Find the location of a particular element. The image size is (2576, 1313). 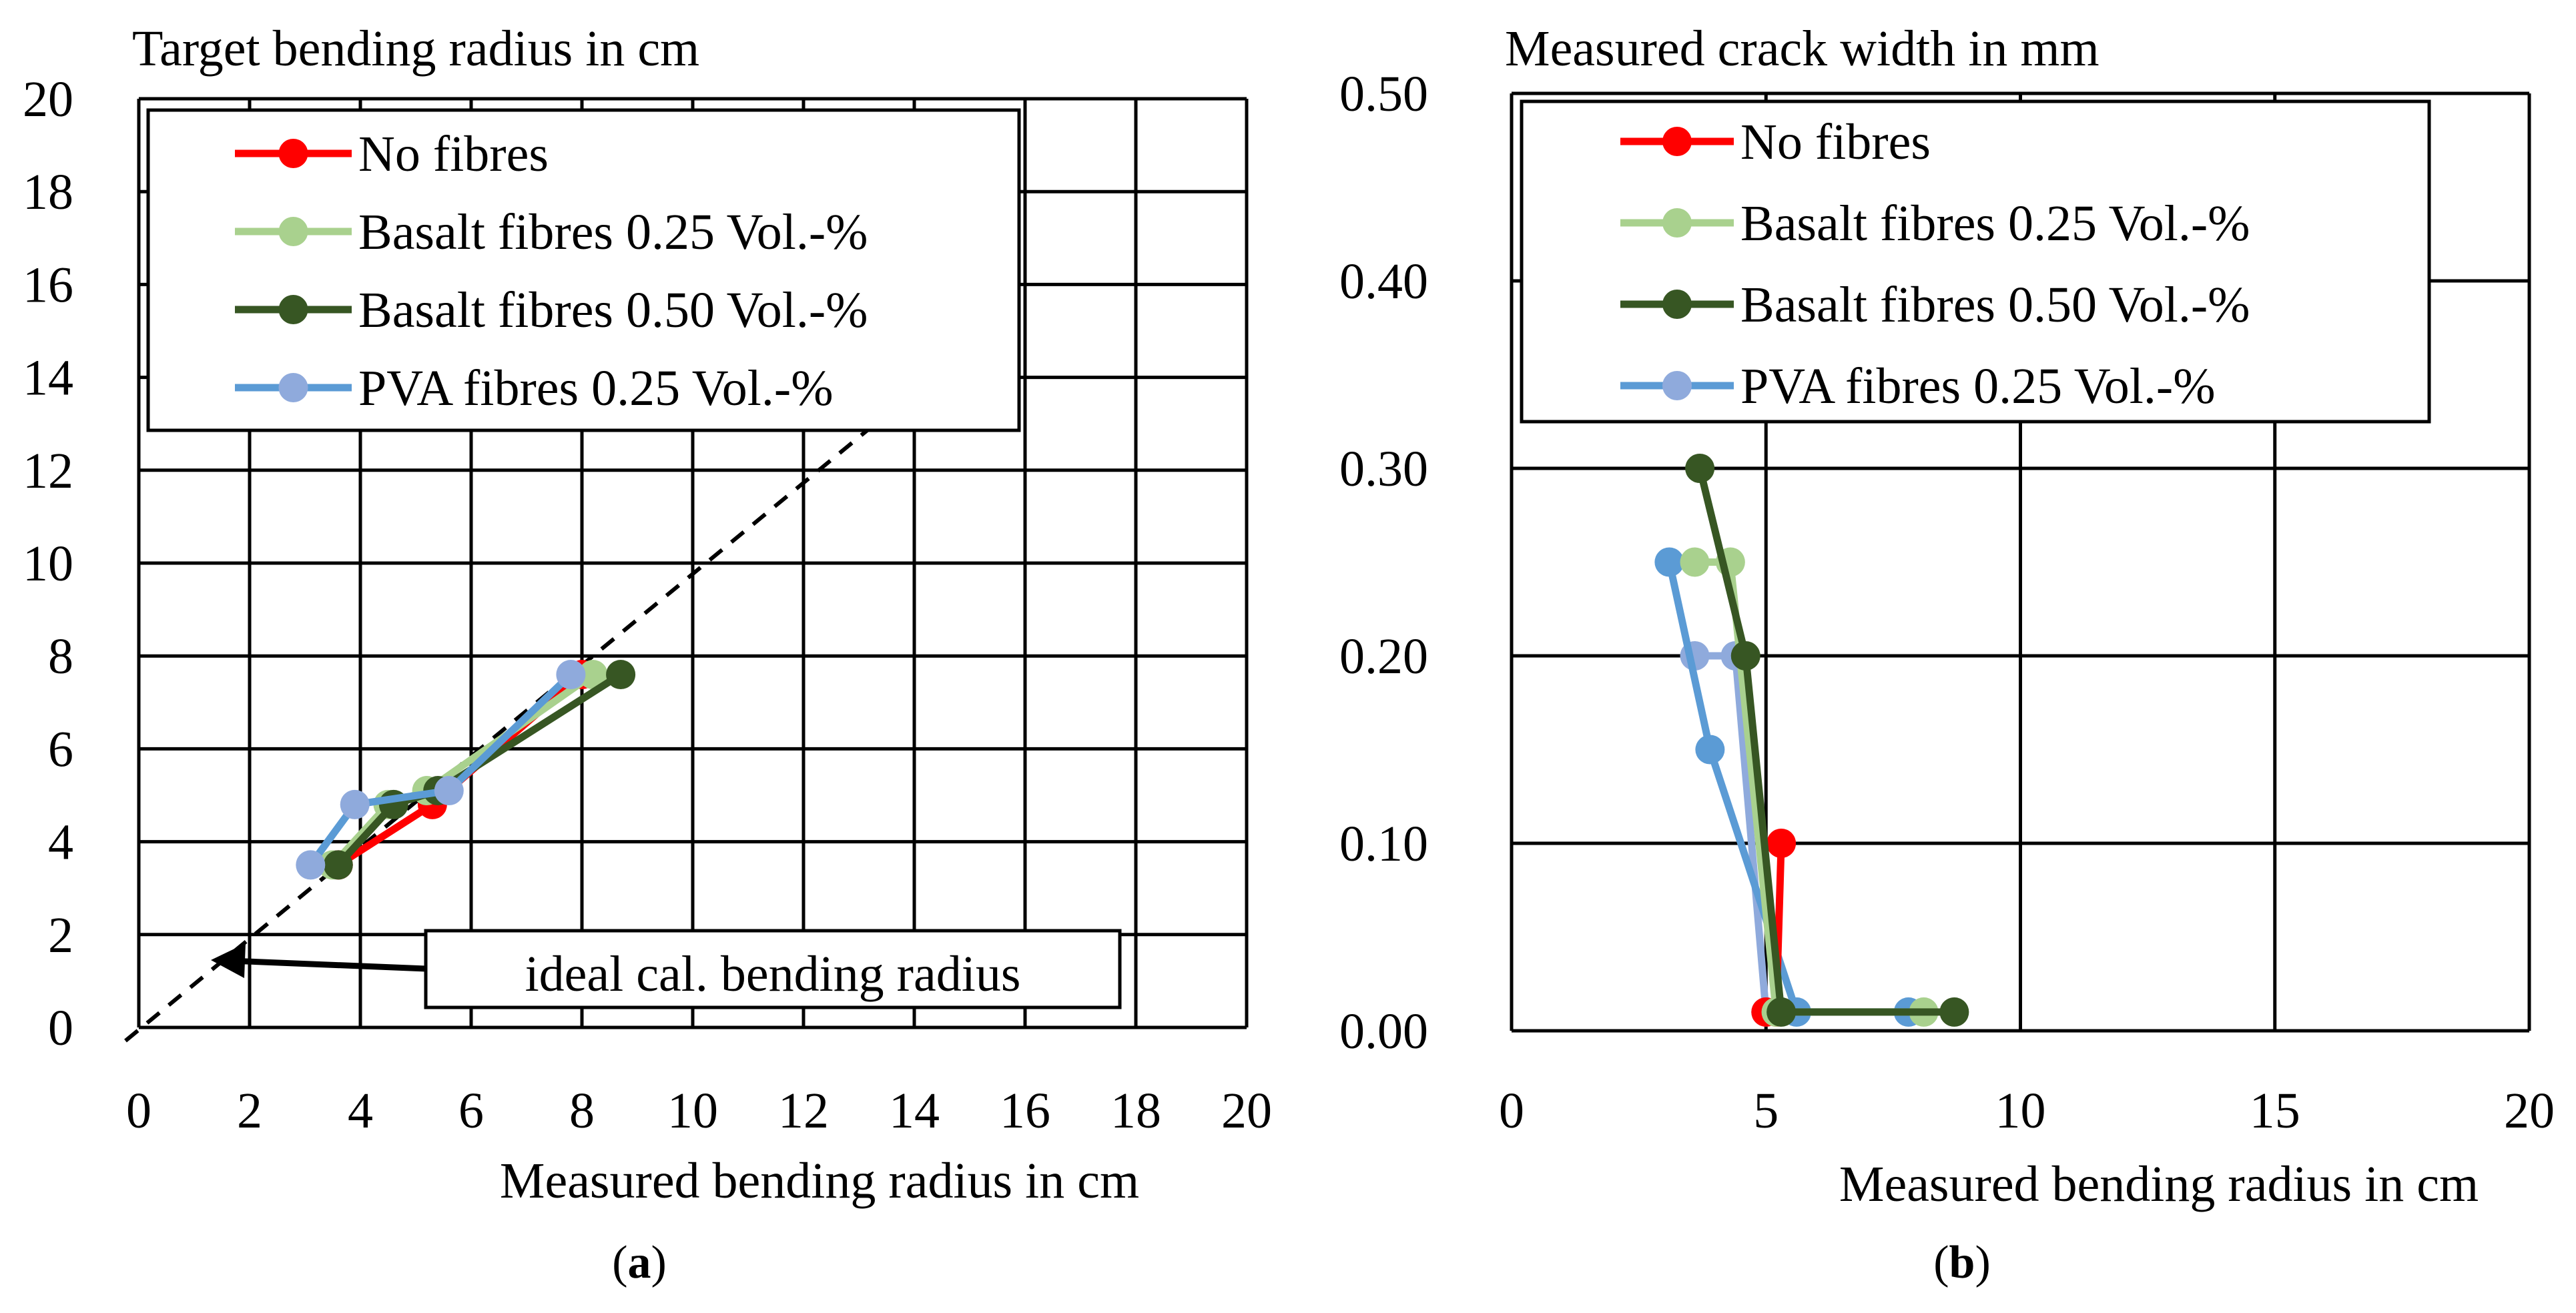

panel-b-xlabel: Measured bending radius in cm is located at coordinates (2159, 1184).